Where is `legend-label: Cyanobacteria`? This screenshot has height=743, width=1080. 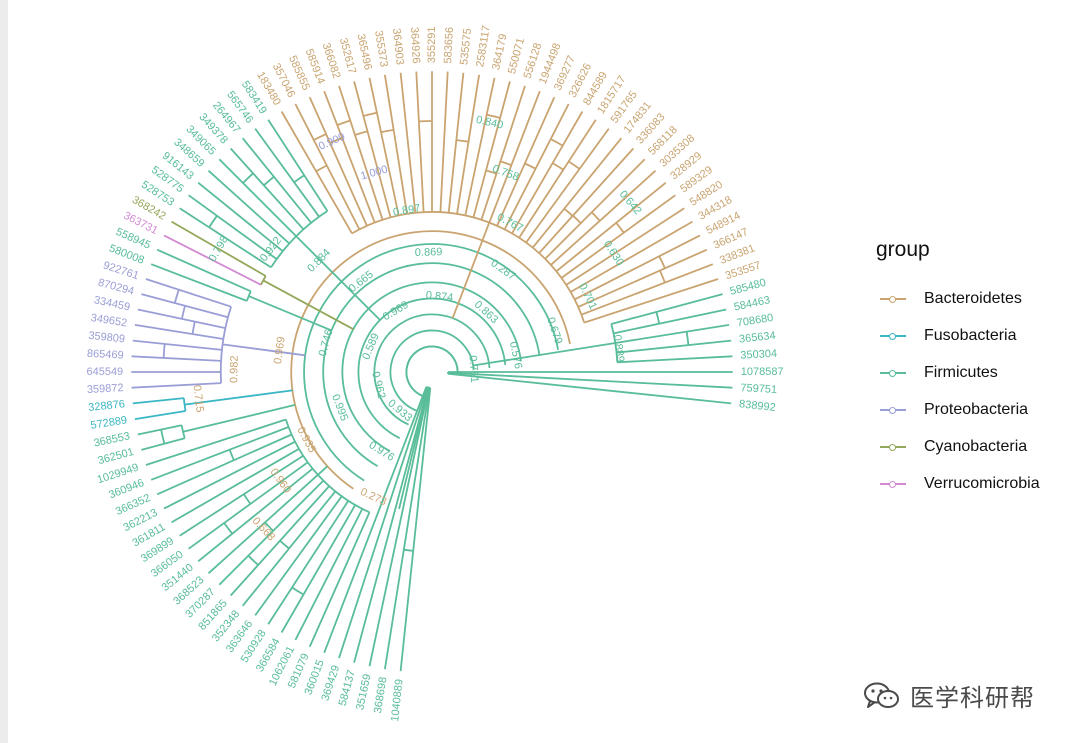 legend-label: Cyanobacteria is located at coordinates (976, 446).